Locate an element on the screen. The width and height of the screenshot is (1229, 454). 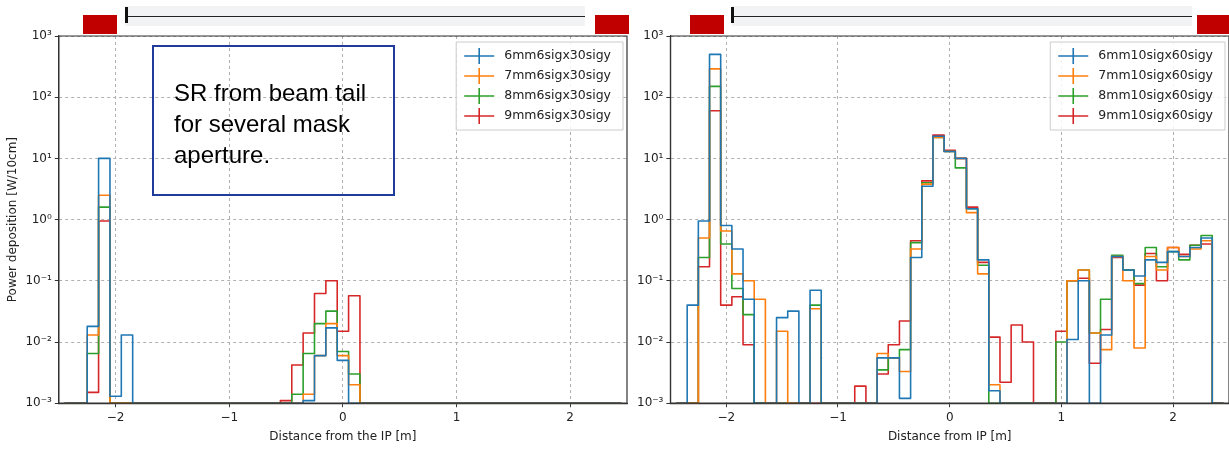
annotation: SR from beam tail for several mask aperture. is located at coordinates (273, 120).